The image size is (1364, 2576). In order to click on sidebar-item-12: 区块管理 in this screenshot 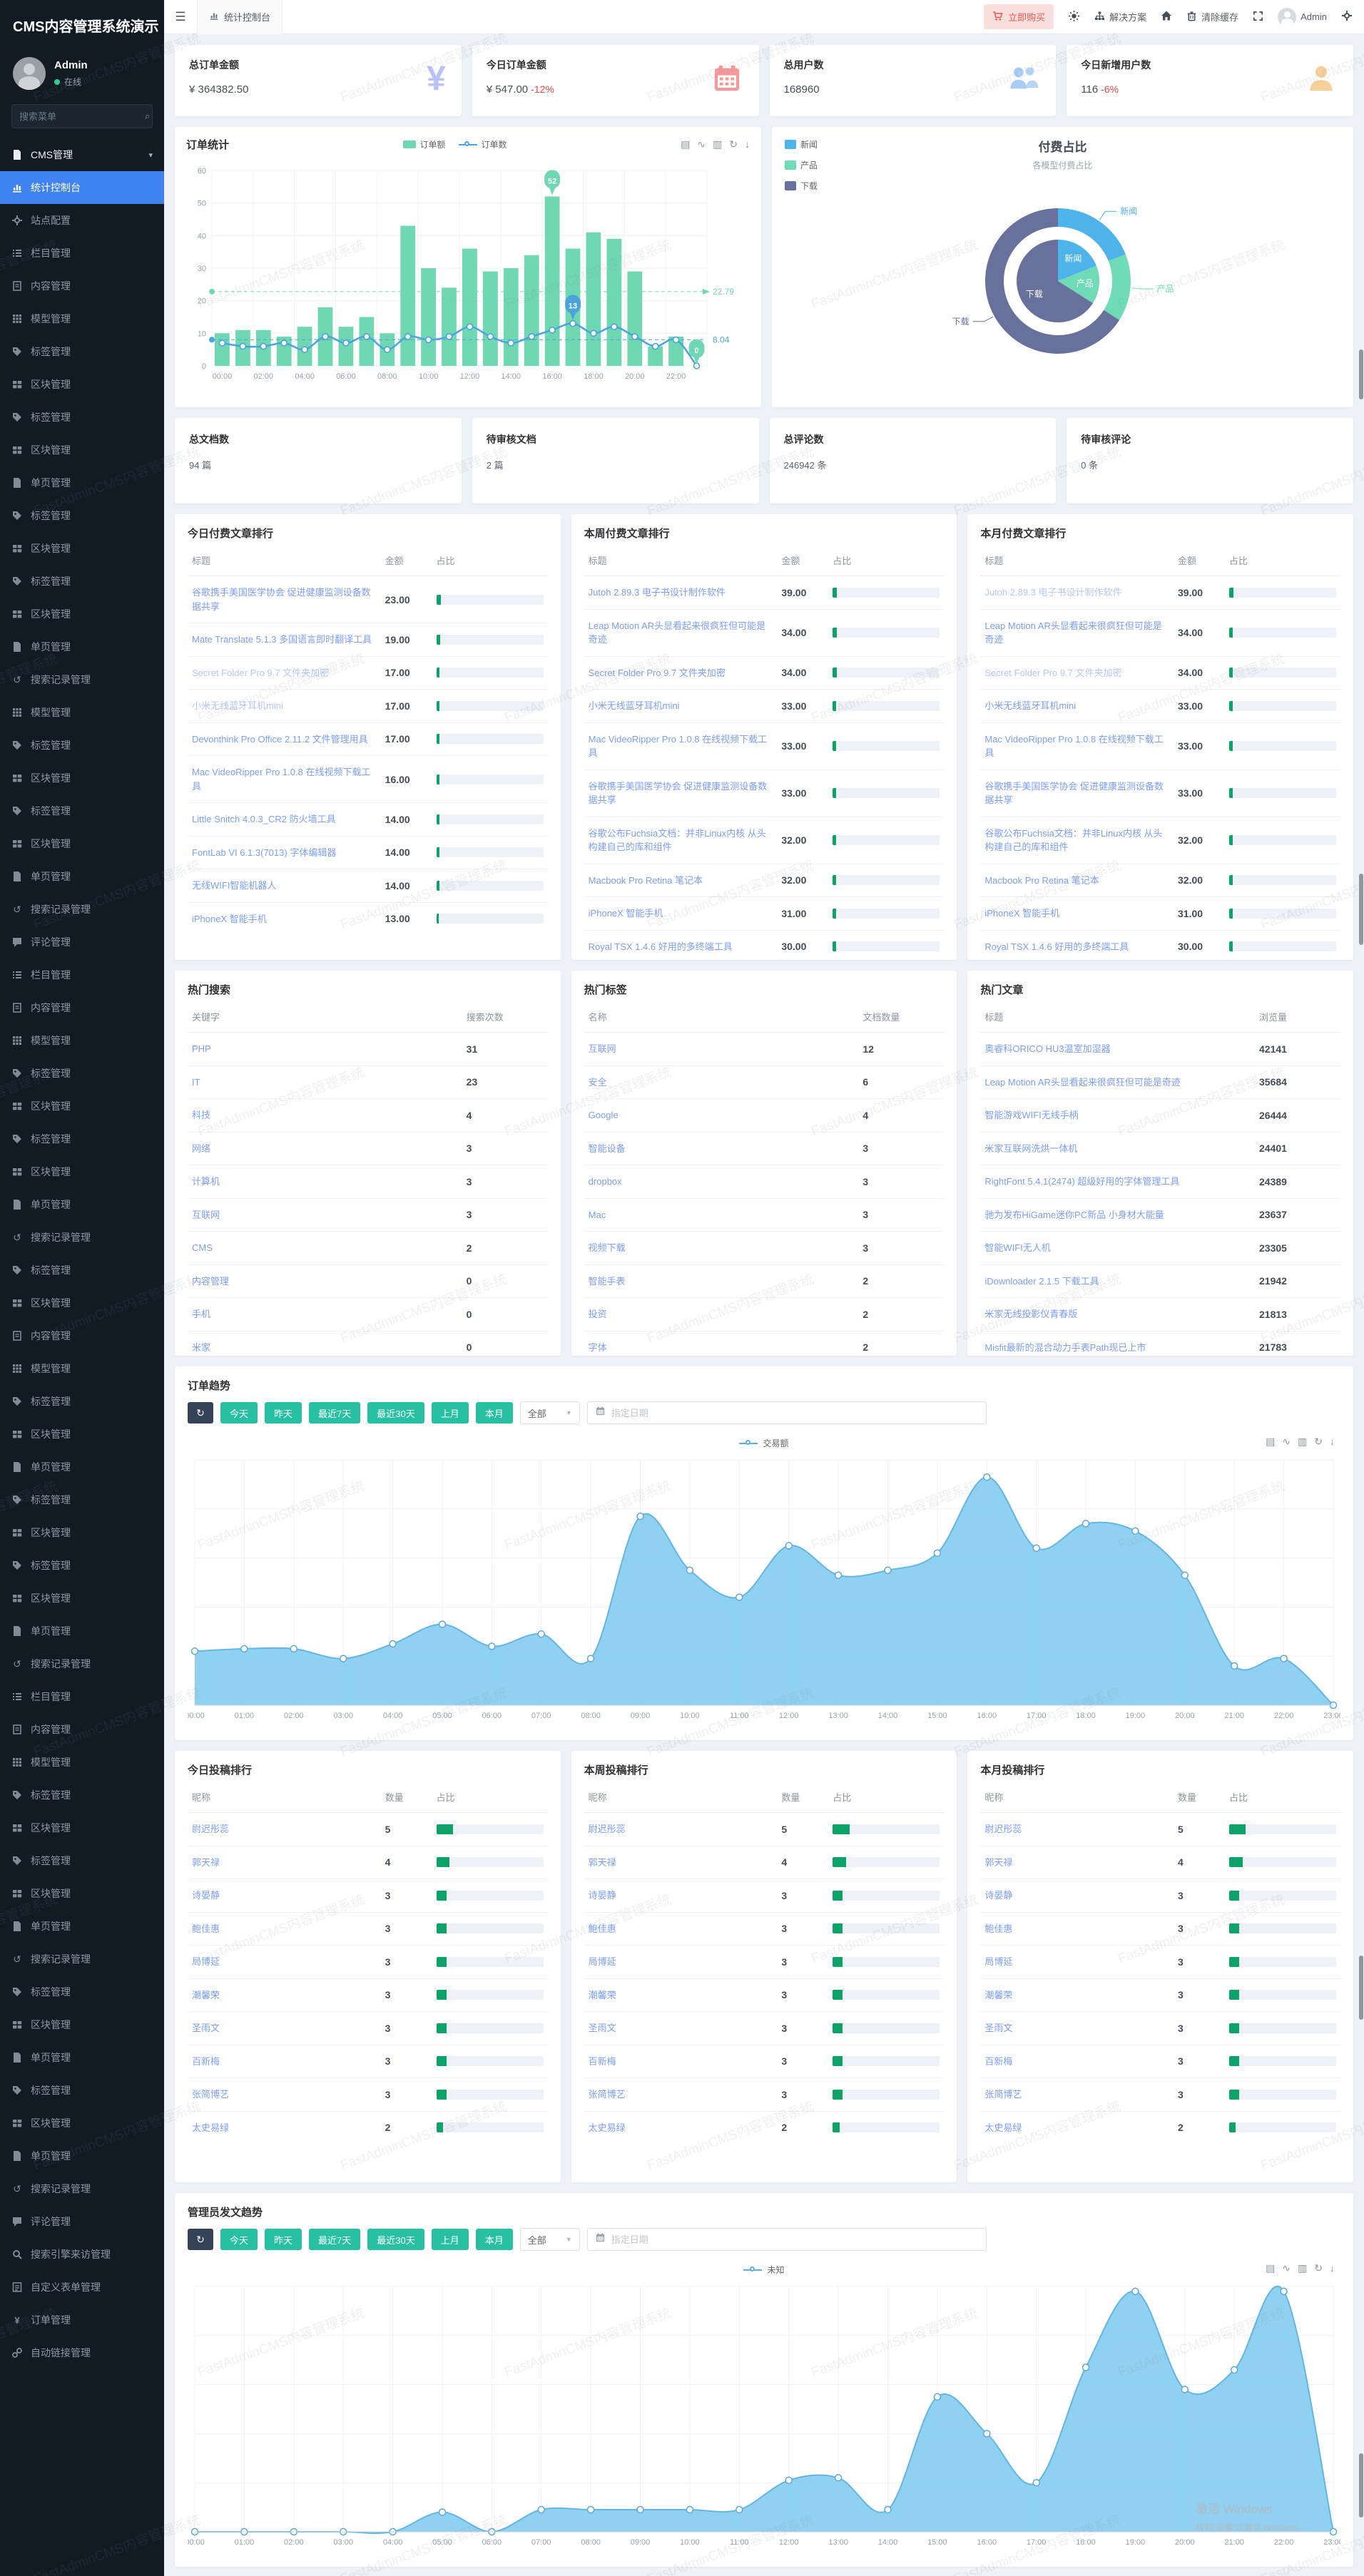, I will do `click(82, 549)`.